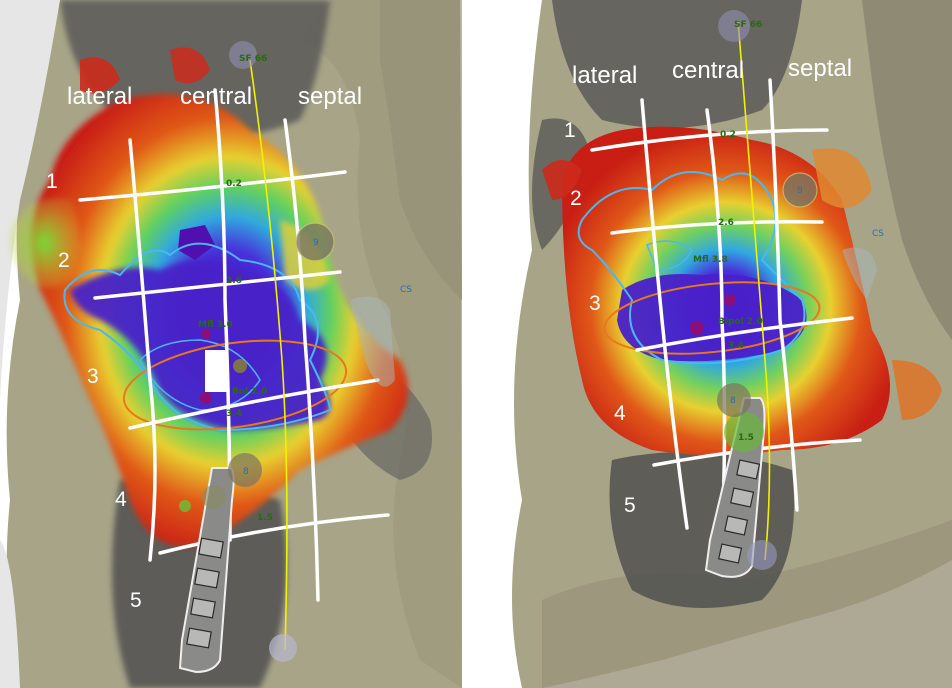 This screenshot has height=688, width=952. I want to click on bipolar-annotation: Bol 2.0, so click(249, 392).